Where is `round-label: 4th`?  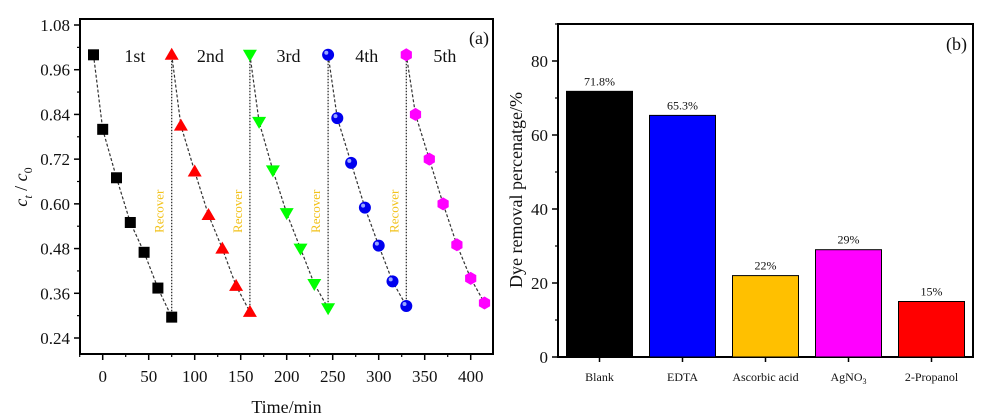
round-label: 4th is located at coordinates (366, 56).